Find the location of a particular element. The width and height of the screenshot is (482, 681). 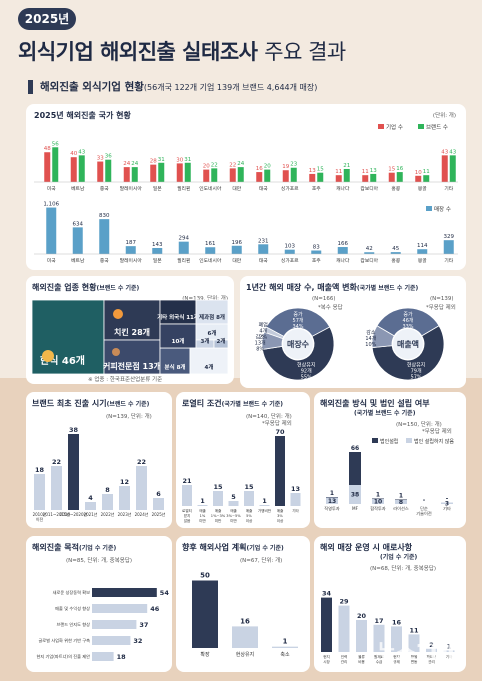

purpose-tick-label: 글로벌 사업화 위한 기반 구축 is located at coordinates (64, 640).